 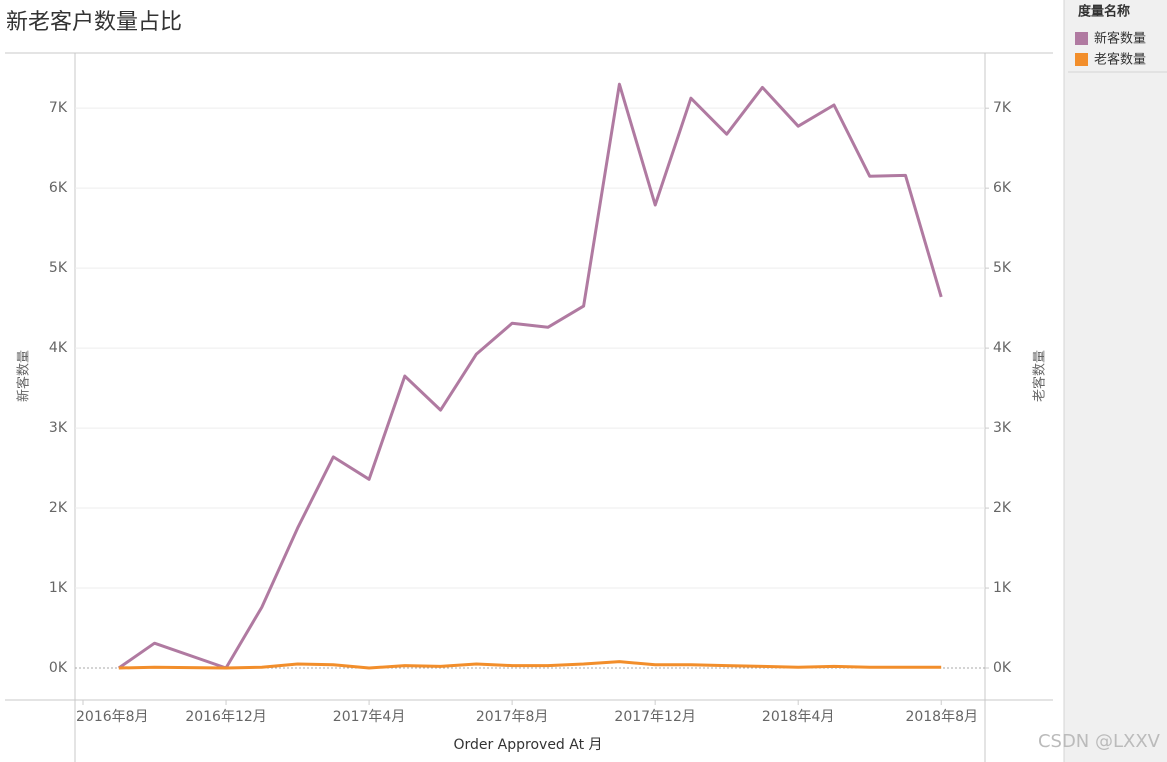 I want to click on legend-title: 度量名称, so click(x=1104, y=12).